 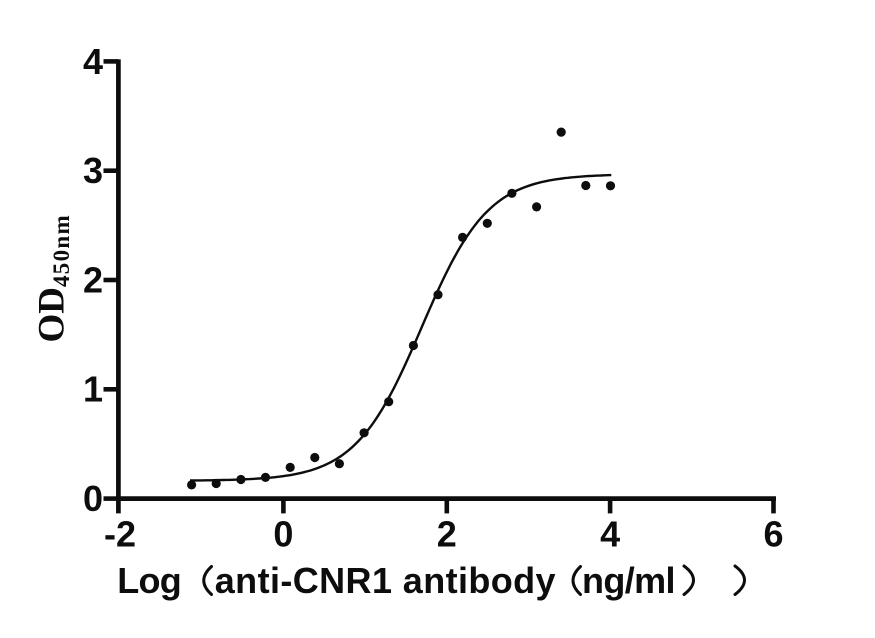 What do you see at coordinates (93, 389) in the screenshot?
I see `svg-text: 1` at bounding box center [93, 389].